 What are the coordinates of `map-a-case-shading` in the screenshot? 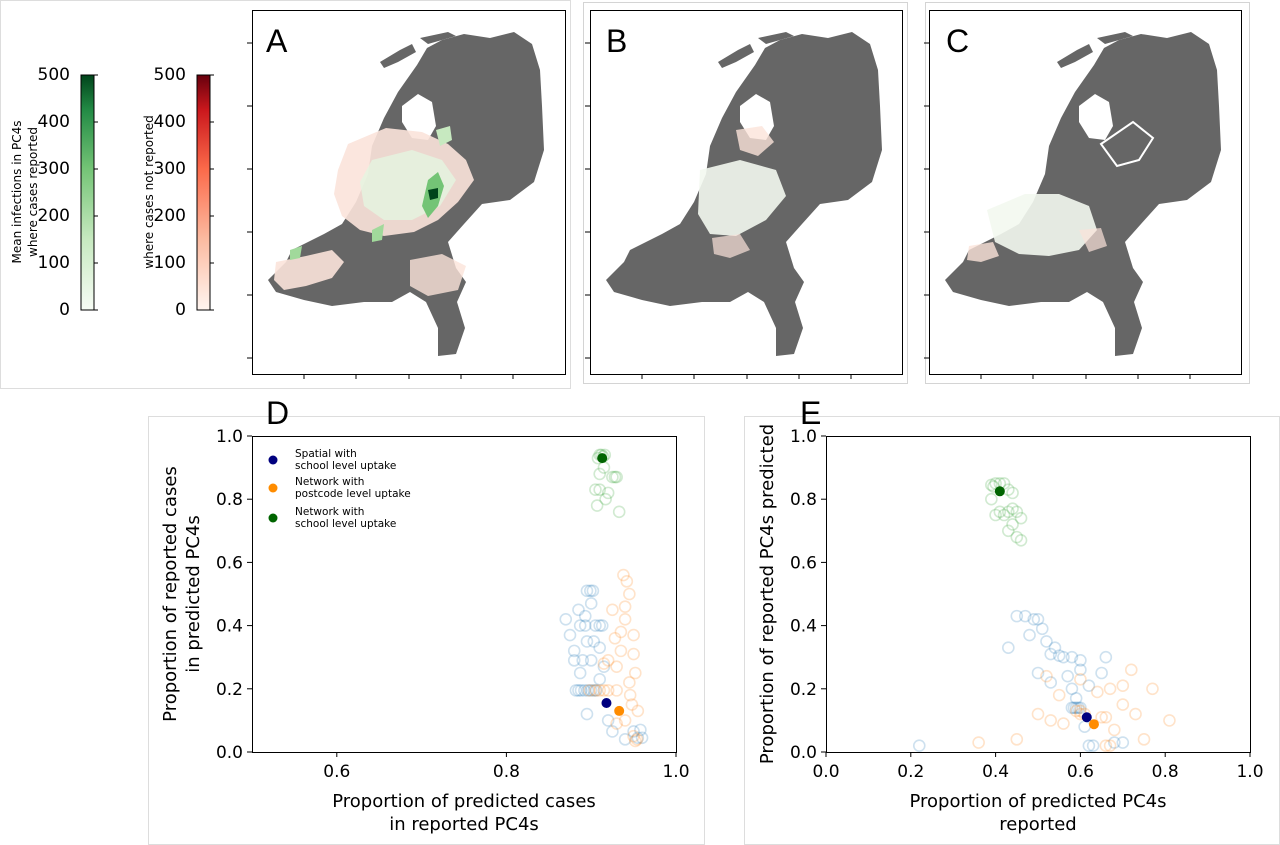 It's located at (374, 211).